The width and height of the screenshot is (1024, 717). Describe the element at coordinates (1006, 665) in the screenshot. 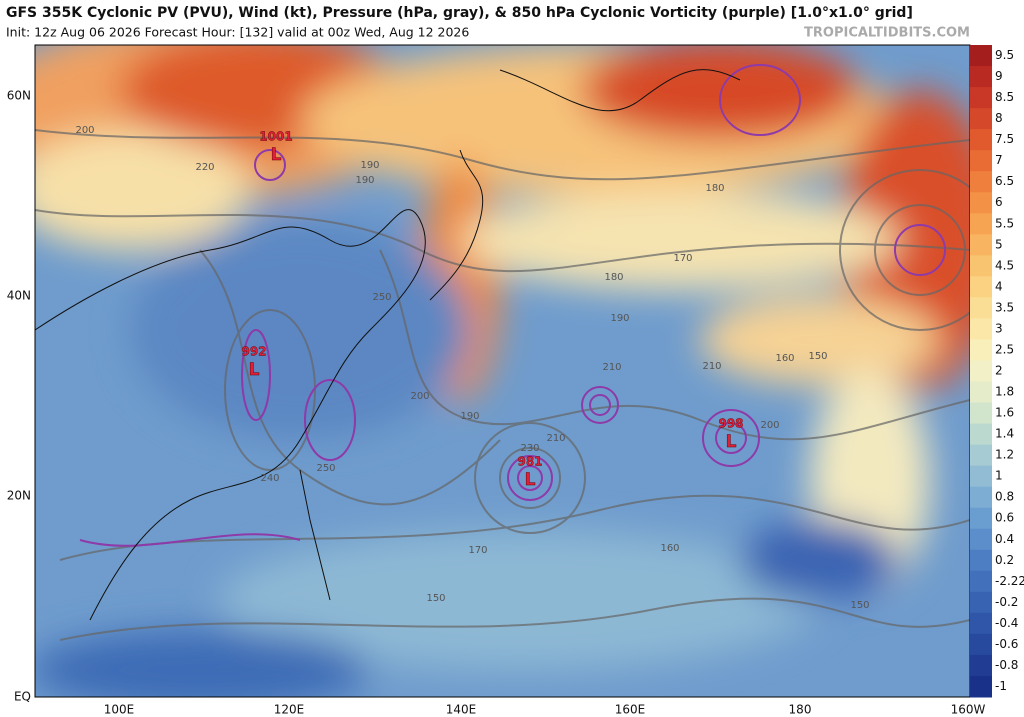

I see `colorbar-label: -0.8` at that location.